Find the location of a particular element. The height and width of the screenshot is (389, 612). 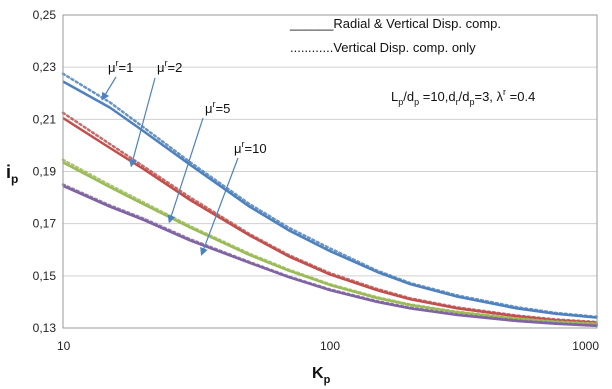

y-tick-label: 0,25 is located at coordinates (45, 15).